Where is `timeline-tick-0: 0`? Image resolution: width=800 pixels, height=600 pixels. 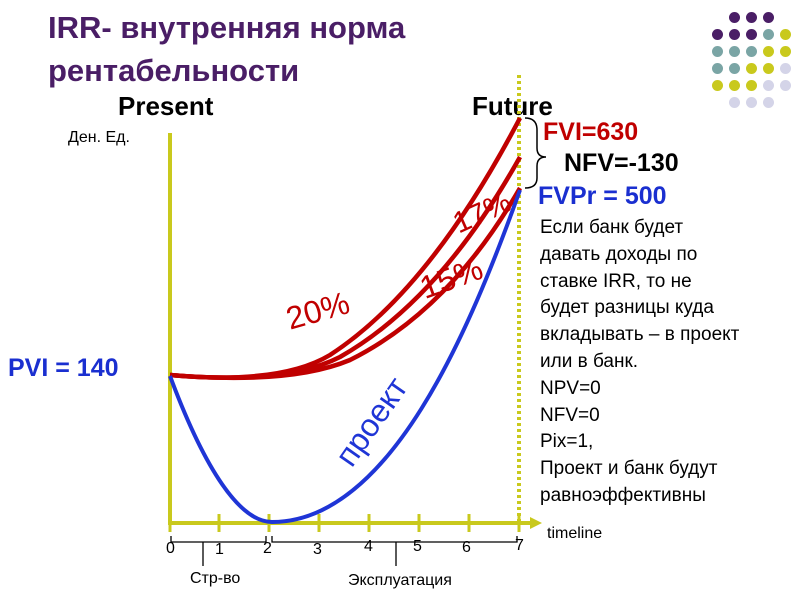 timeline-tick-0: 0 is located at coordinates (170, 548).